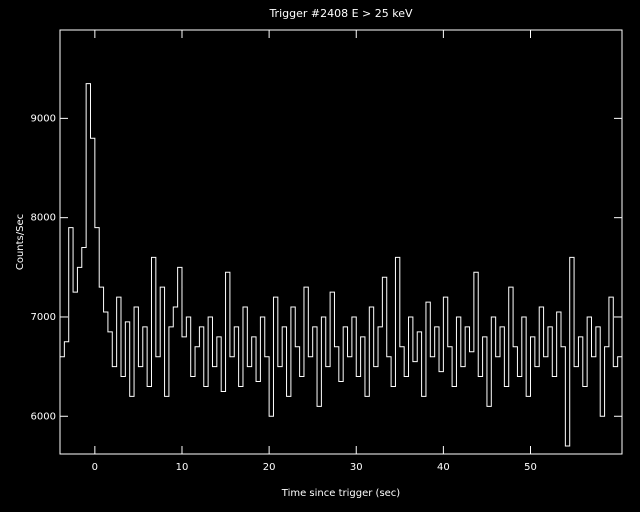 The width and height of the screenshot is (640, 512). Describe the element at coordinates (43, 118) in the screenshot. I see `y-tick-label: 9000` at that location.